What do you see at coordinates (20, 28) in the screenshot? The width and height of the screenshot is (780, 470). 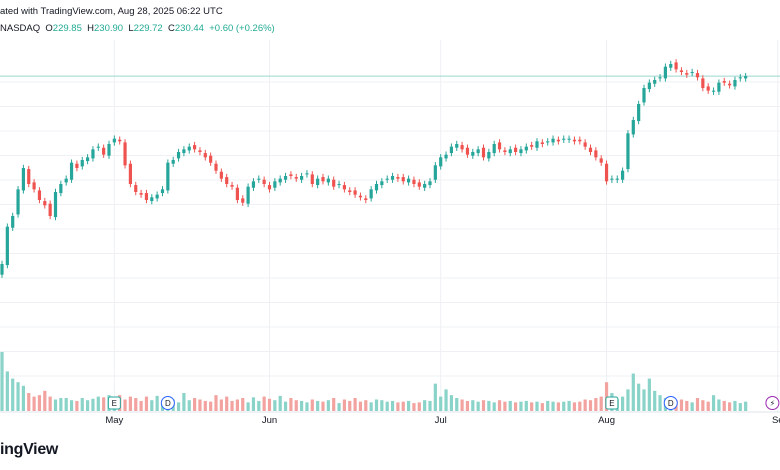 I see `exchange-label: NASDAQ` at bounding box center [20, 28].